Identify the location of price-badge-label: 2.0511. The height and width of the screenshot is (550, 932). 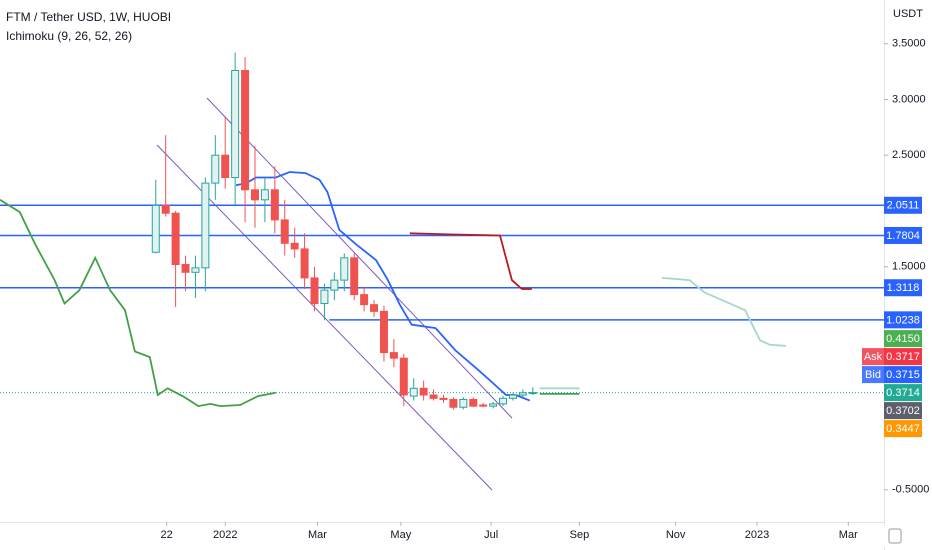
(903, 206).